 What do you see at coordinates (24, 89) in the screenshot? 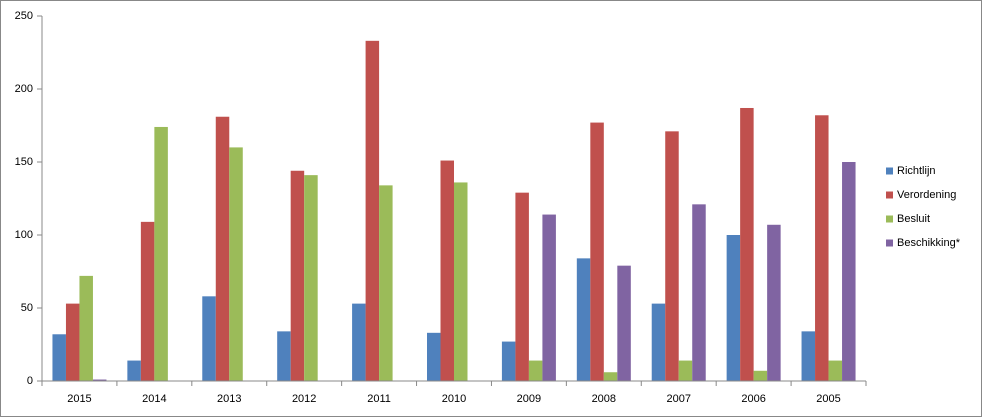
I see `y-tick-label: 200` at bounding box center [24, 89].